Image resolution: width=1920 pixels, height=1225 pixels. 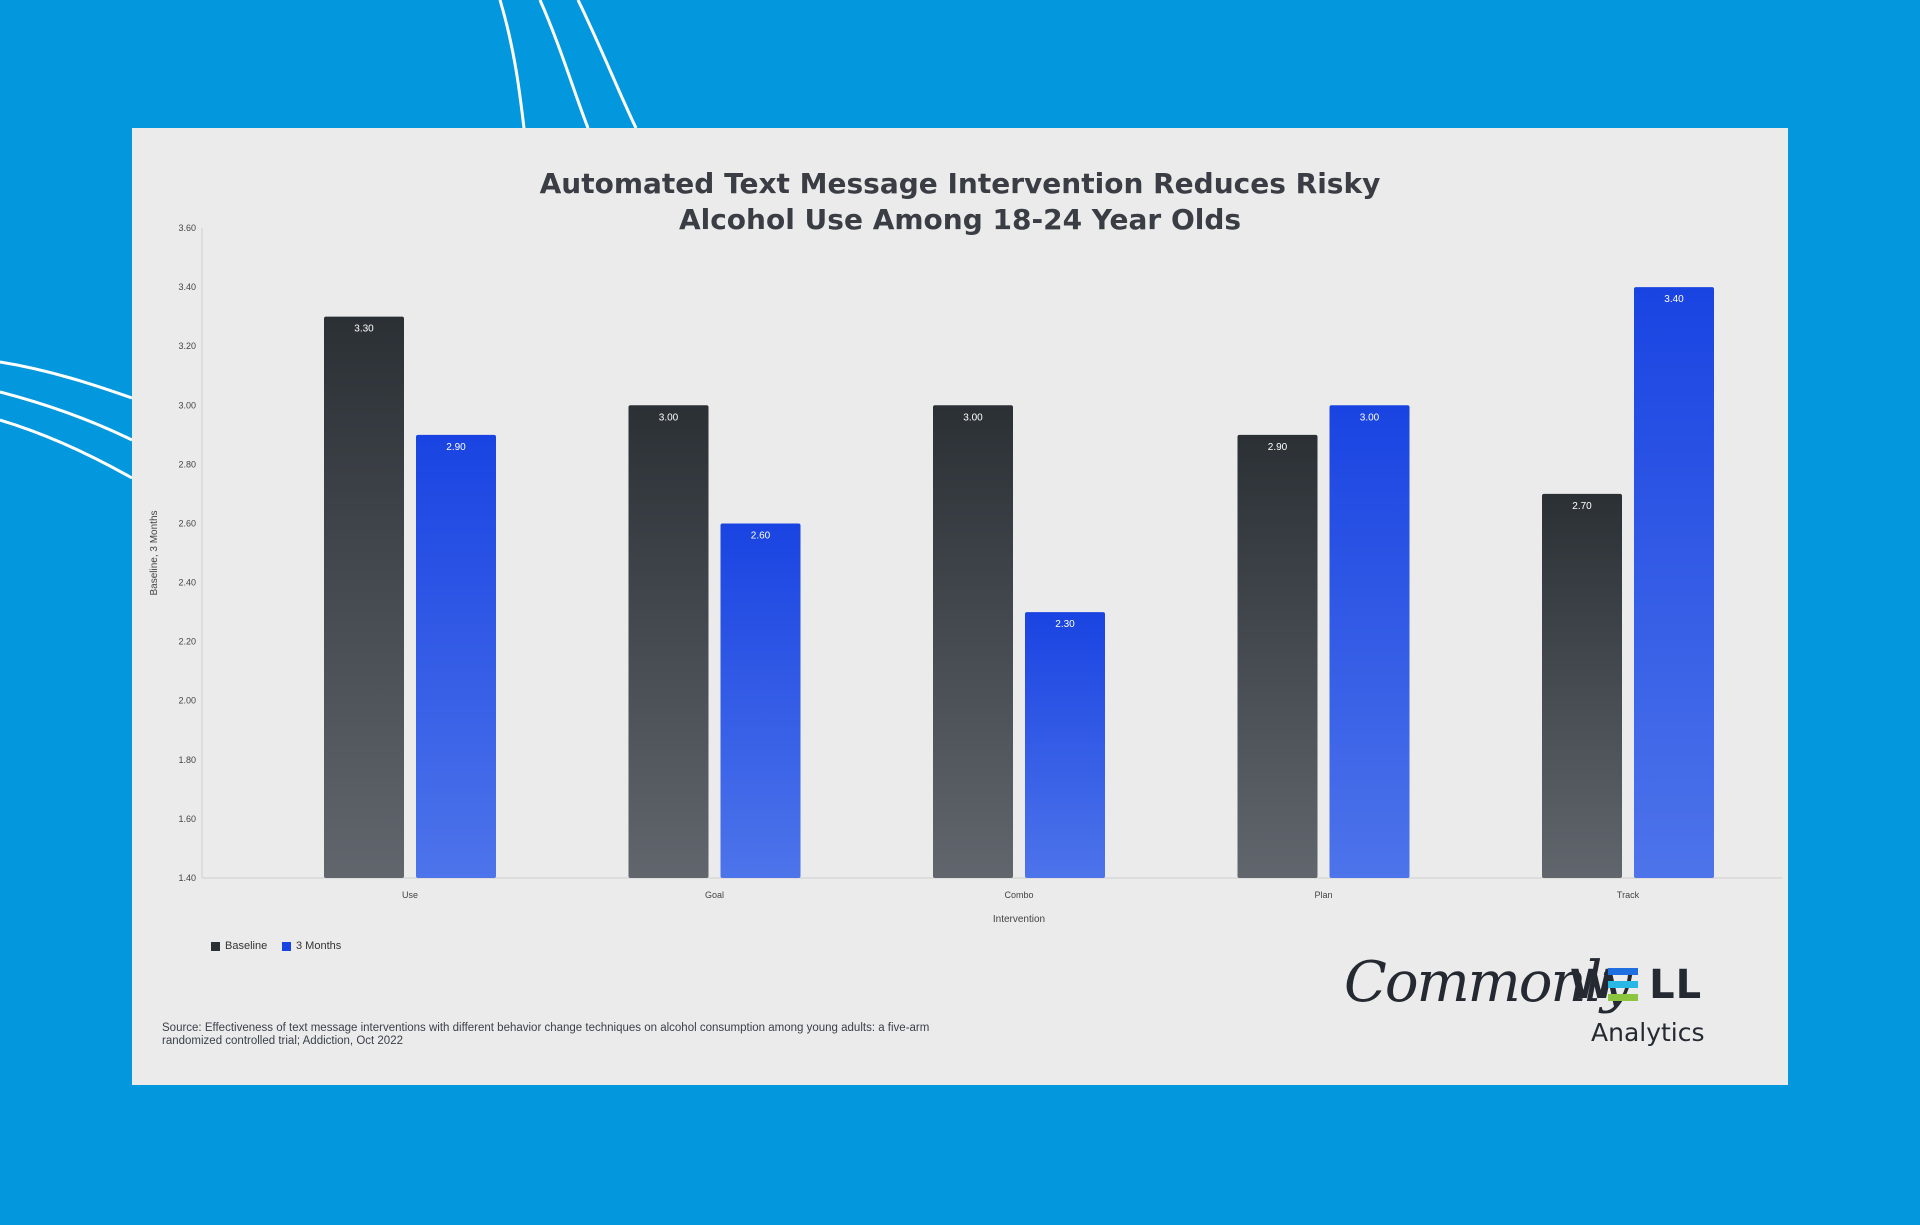 What do you see at coordinates (187, 583) in the screenshot?
I see `y-tick-label: 2.40` at bounding box center [187, 583].